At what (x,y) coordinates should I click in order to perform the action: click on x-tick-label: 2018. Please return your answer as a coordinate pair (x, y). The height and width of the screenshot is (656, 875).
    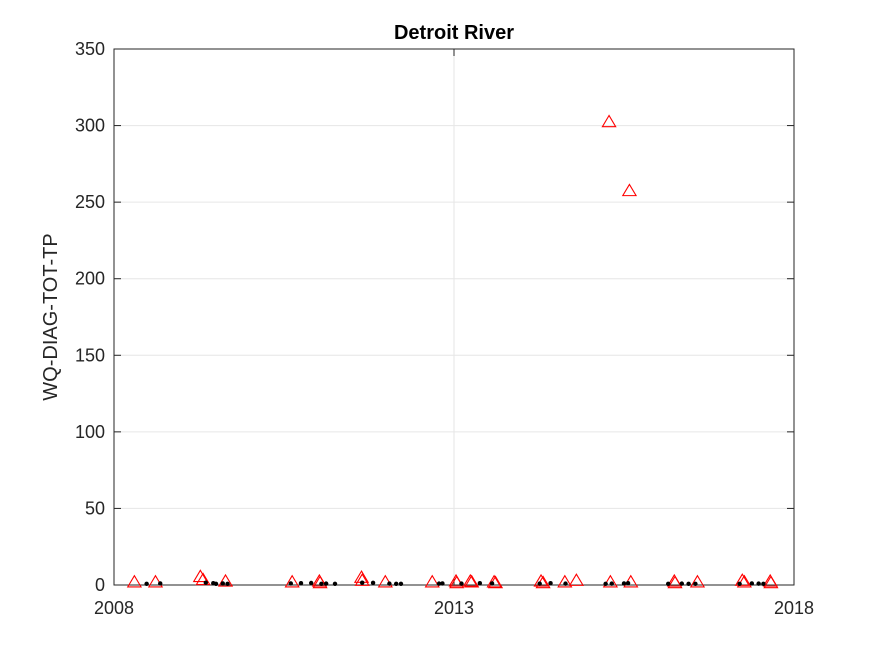
    Looking at the image, I should click on (794, 608).